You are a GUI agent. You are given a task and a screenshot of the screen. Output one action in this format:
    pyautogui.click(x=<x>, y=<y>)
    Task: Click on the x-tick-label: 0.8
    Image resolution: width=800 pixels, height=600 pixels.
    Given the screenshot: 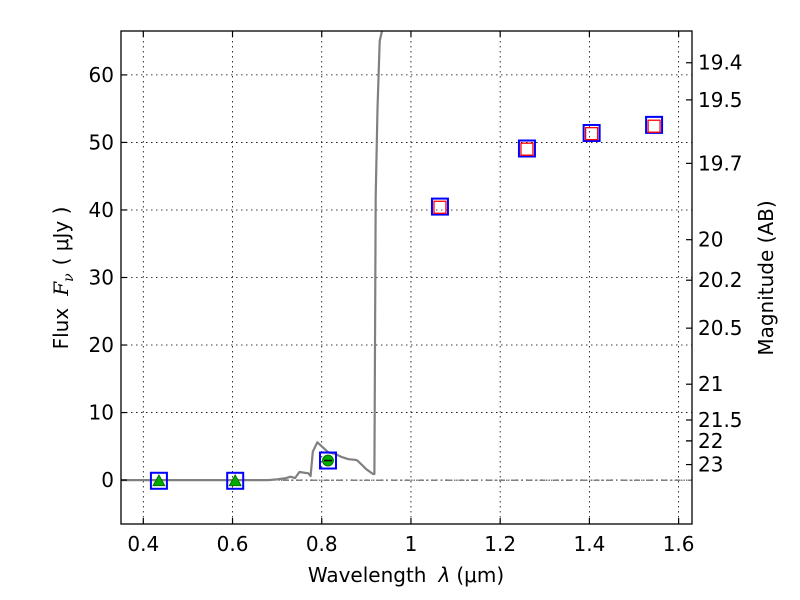 What is the action you would take?
    pyautogui.click(x=322, y=544)
    